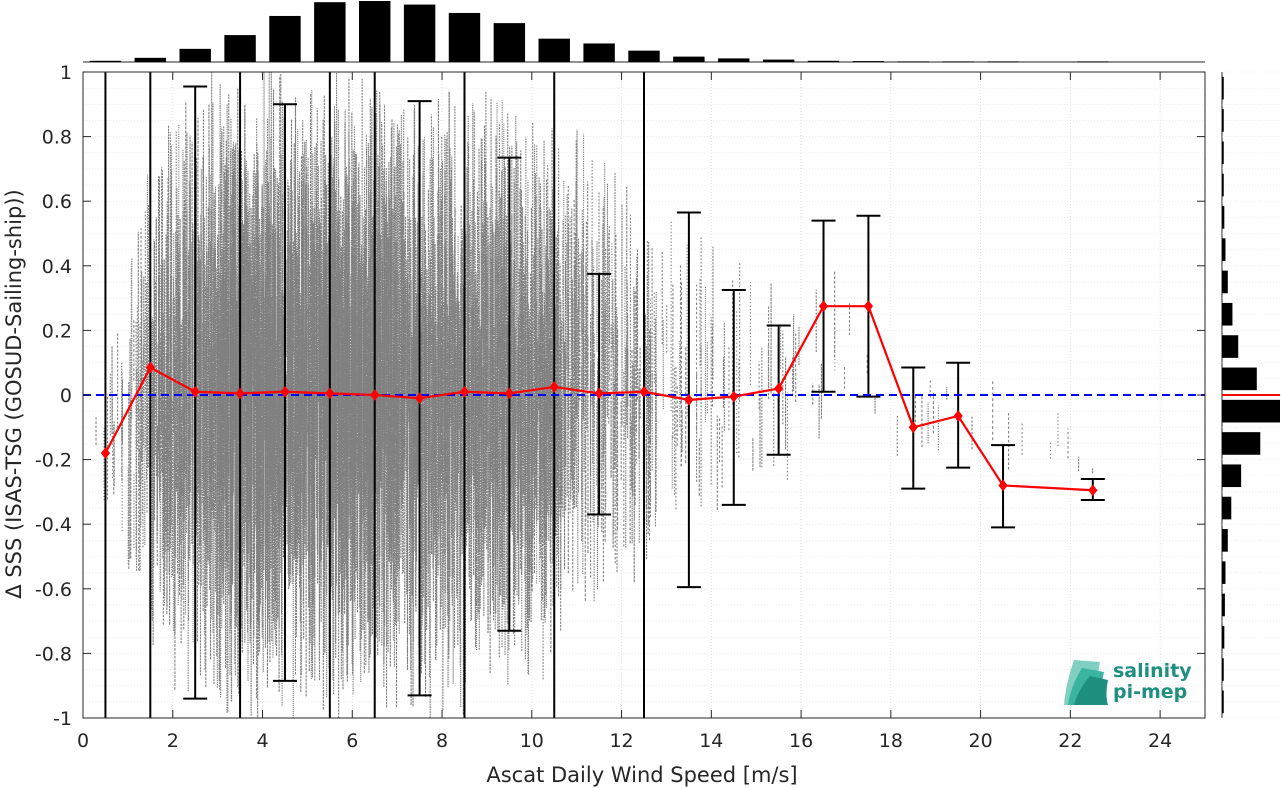 The image size is (1281, 788). Describe the element at coordinates (891, 741) in the screenshot. I see `x-tick-label: 18` at that location.